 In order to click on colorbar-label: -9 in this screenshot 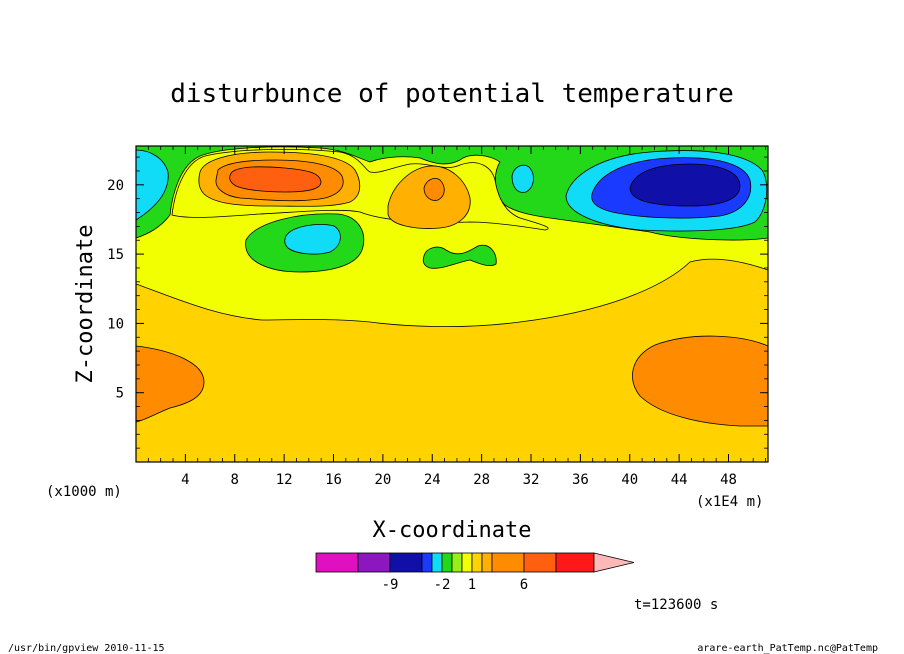, I will do `click(390, 585)`.